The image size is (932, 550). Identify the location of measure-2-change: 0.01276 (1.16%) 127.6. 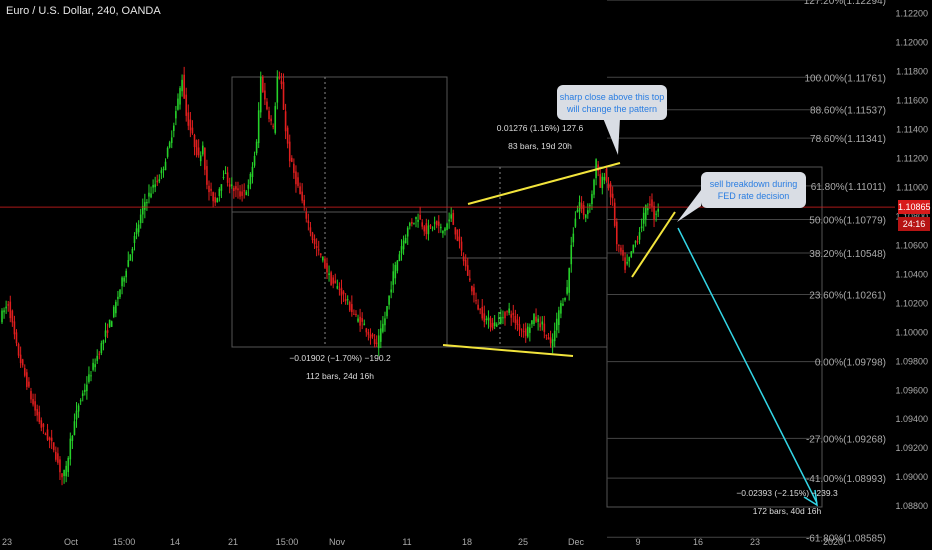
(540, 128).